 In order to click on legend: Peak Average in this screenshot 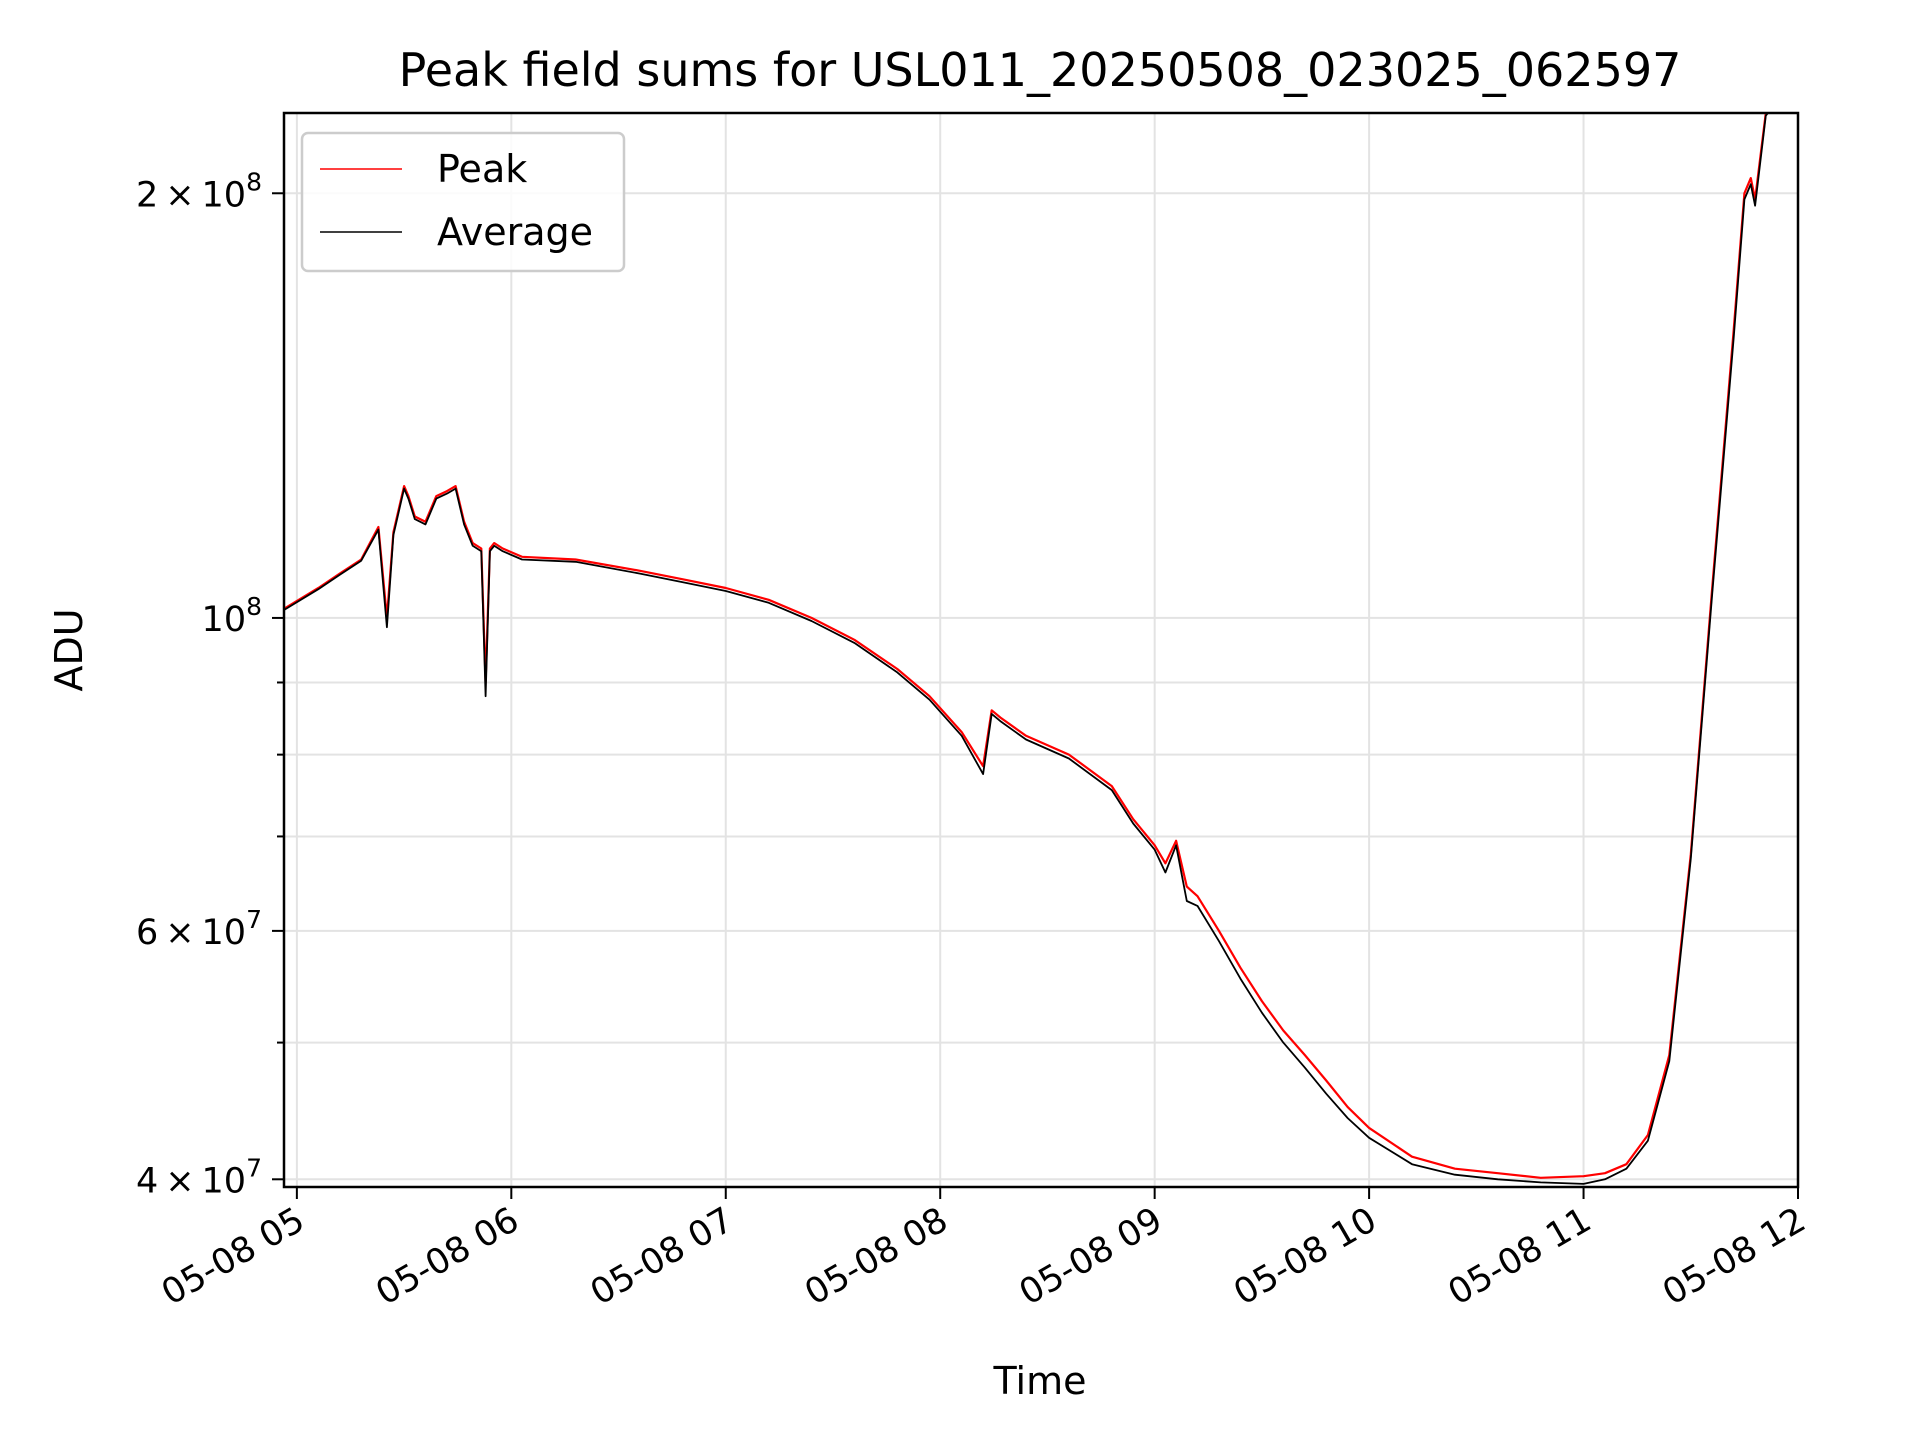, I will do `click(463, 202)`.